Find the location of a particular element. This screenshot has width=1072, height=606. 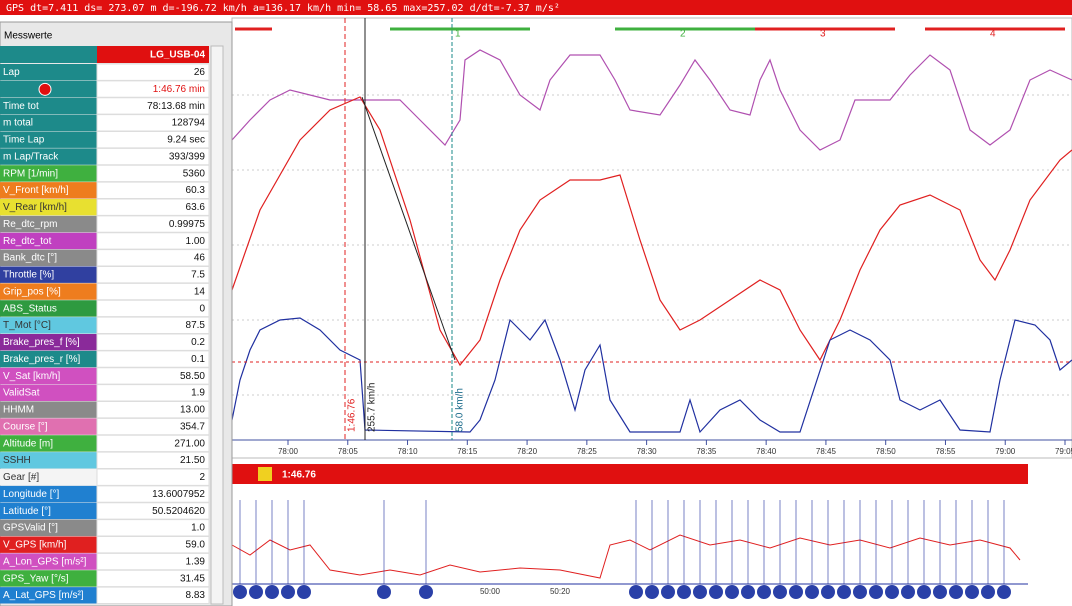

lap-label: 4 is located at coordinates (993, 34).